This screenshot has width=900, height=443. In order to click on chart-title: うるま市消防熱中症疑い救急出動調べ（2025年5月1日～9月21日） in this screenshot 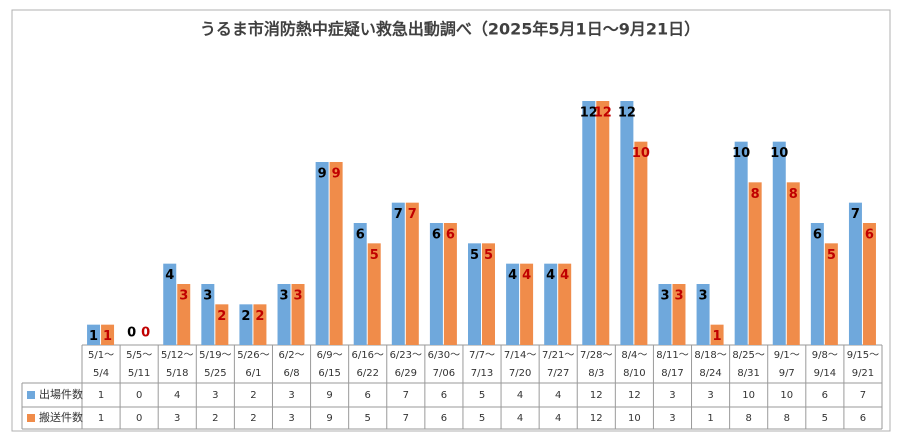, I will do `click(450, 29)`.